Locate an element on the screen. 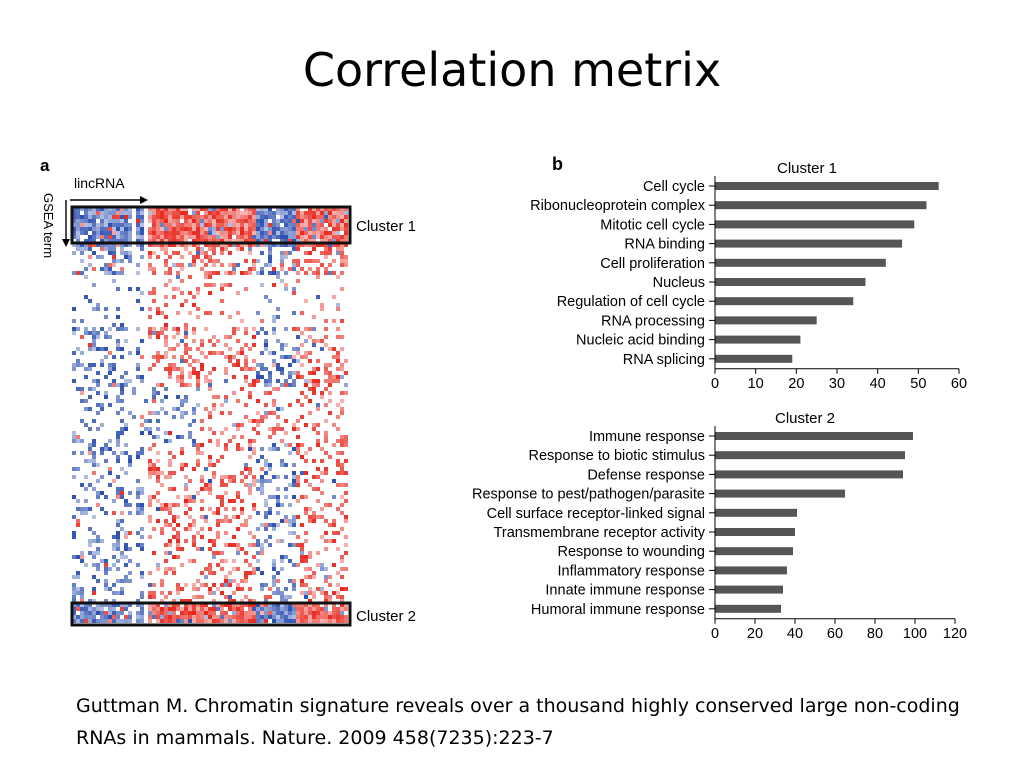 This screenshot has height=768, width=1024. x-axis-label: lincRNA is located at coordinates (99, 183).